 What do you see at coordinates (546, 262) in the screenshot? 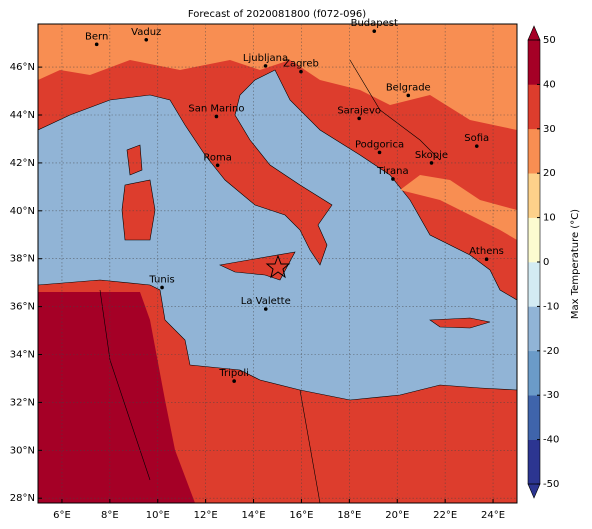
I see `colorbar-tick-label: 0` at bounding box center [546, 262].